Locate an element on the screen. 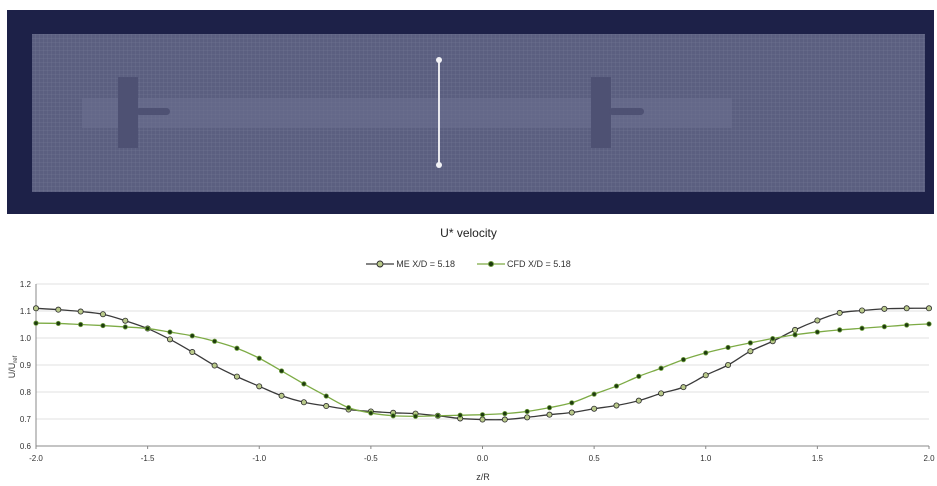  x-tick-label: -1.0 is located at coordinates (259, 458).